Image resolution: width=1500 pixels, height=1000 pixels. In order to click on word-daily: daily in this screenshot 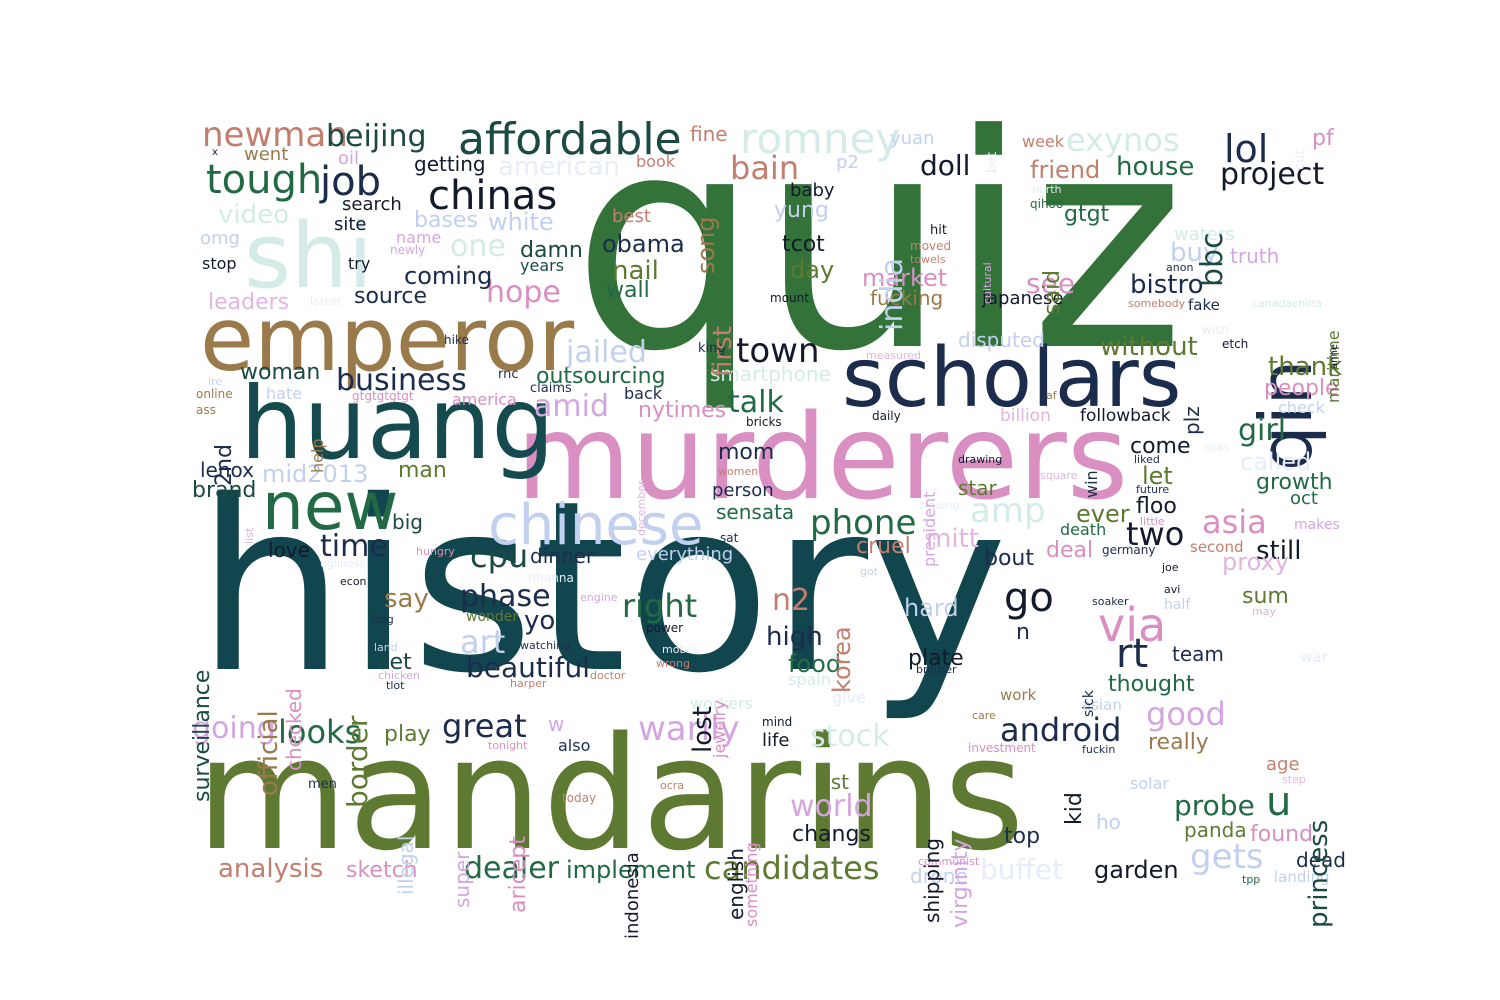, I will do `click(886, 416)`.